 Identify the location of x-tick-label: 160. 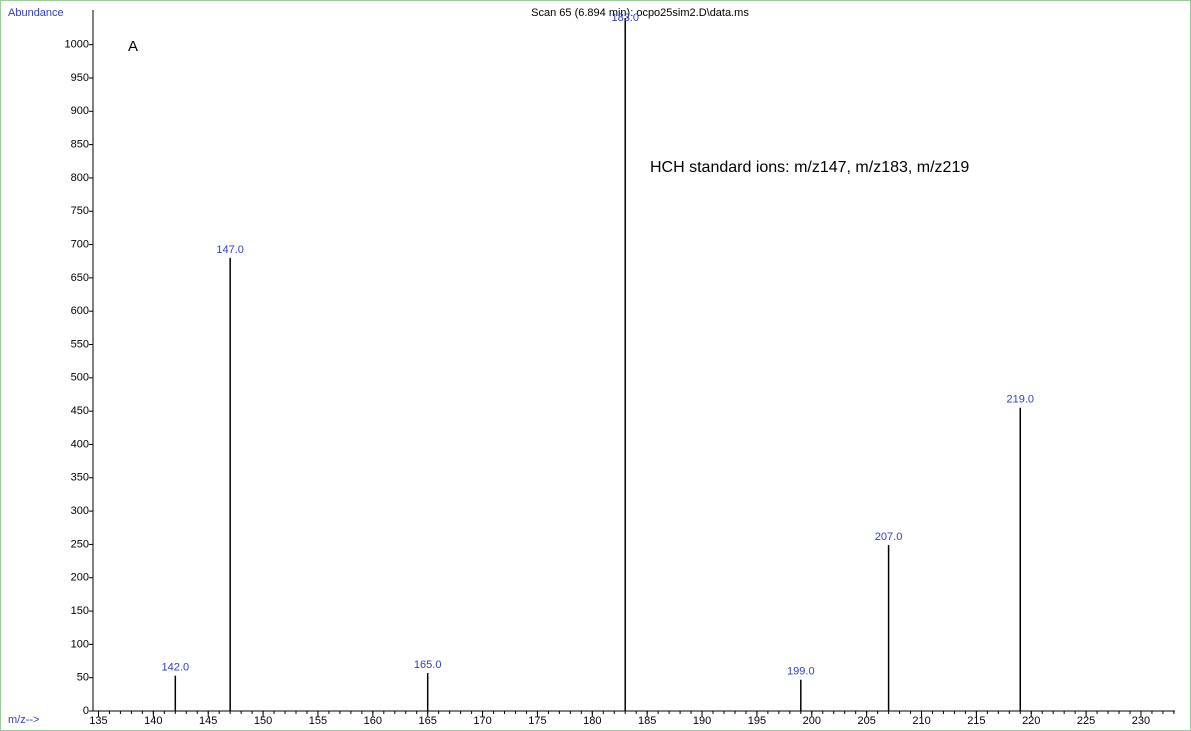
(373, 721).